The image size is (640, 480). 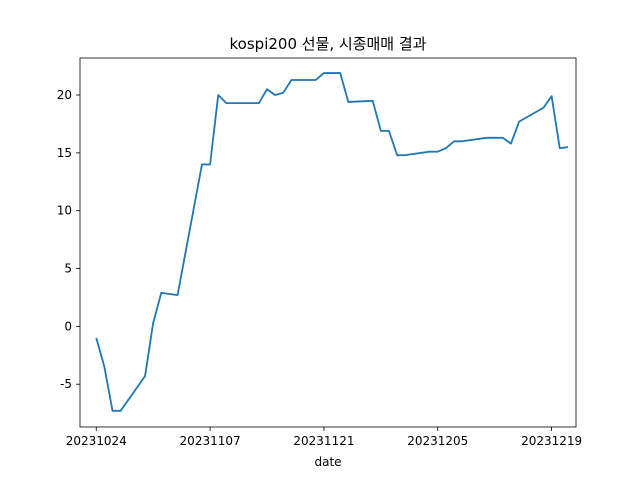 I want to click on x-axis: 20231024 20231107 20231121 20231205 20231219, so click(x=324, y=437).